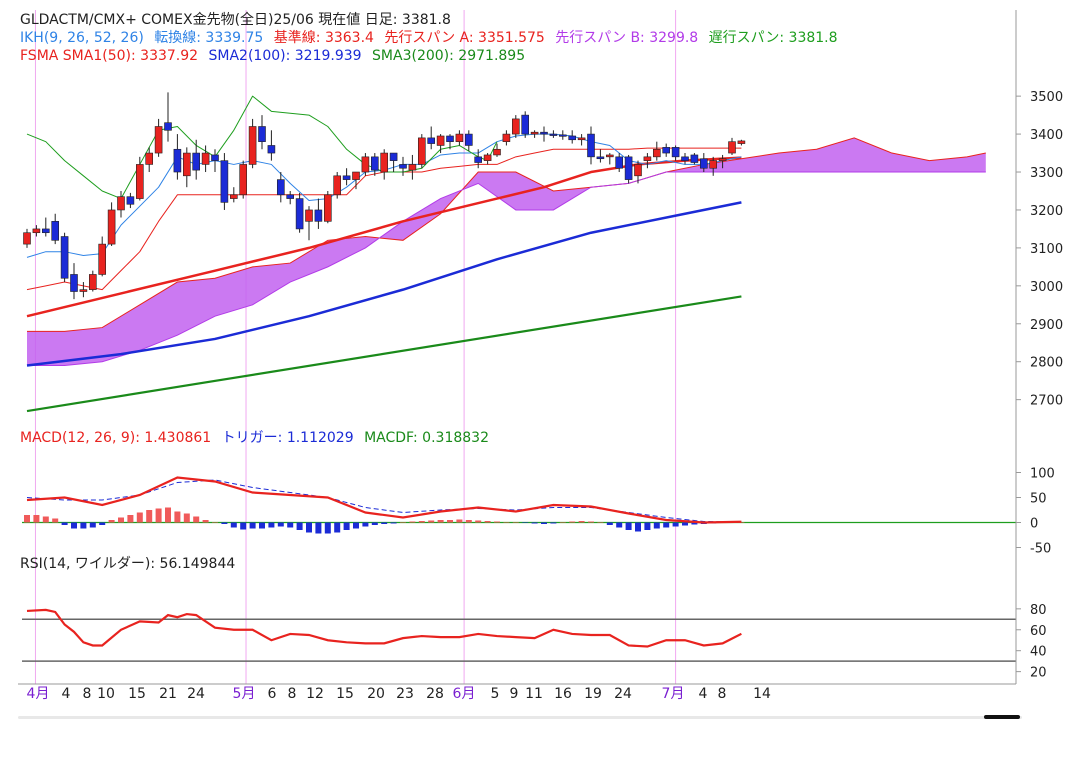 This screenshot has width=1076, height=761. What do you see at coordinates (464, 694) in the screenshot?
I see `x-month-label: 6月` at bounding box center [464, 694].